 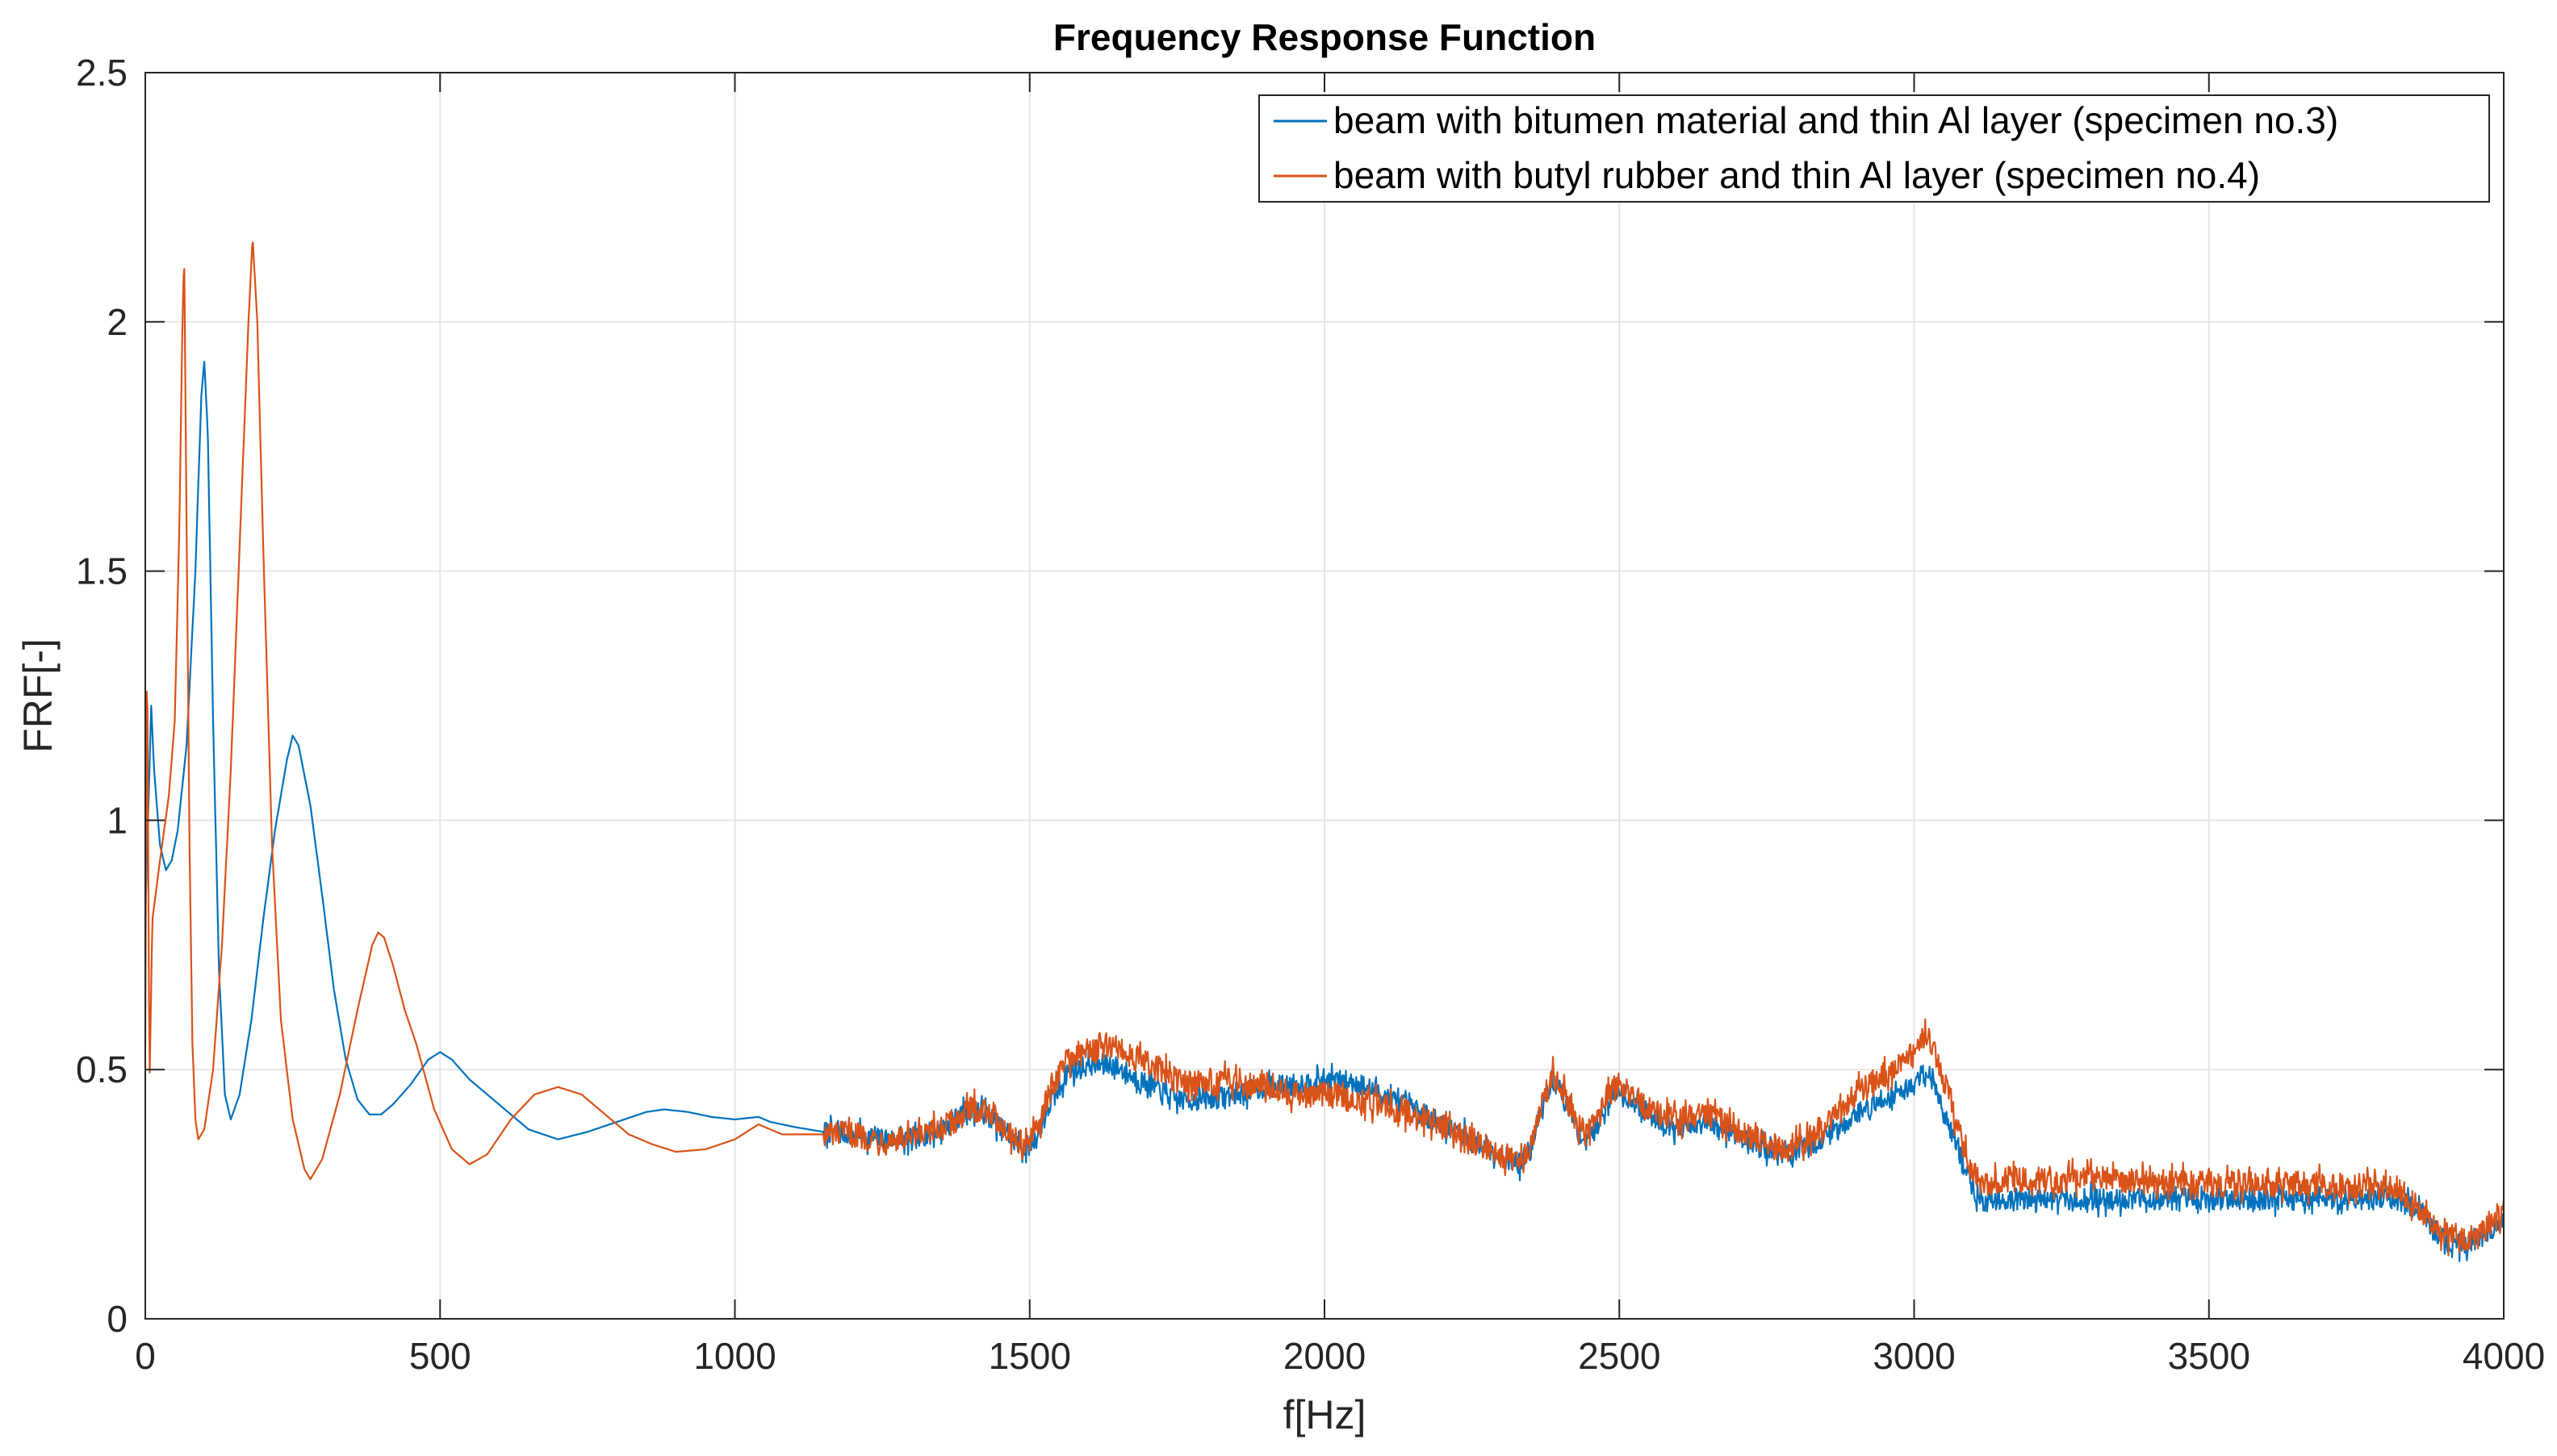 What do you see at coordinates (117, 322) in the screenshot?
I see `y-tick-label: 2` at bounding box center [117, 322].